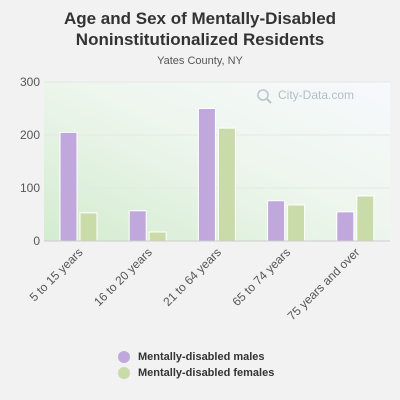 This screenshot has width=400, height=400. What do you see at coordinates (123, 277) in the screenshot?
I see `x-tick-label: 16 to 20 years` at bounding box center [123, 277].